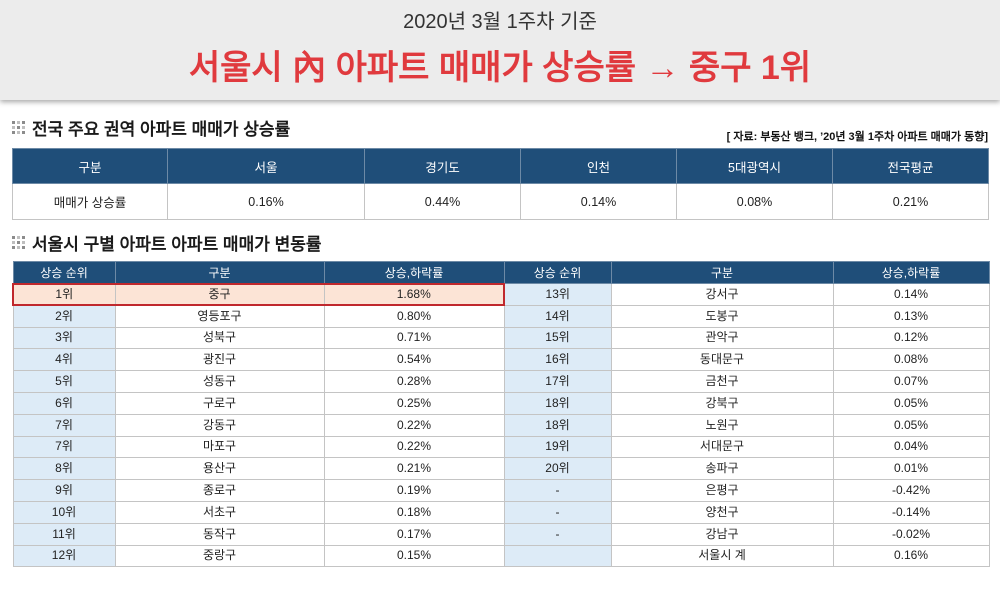  Describe the element at coordinates (64, 490) in the screenshot. I see `rank-cell: 9위` at that location.